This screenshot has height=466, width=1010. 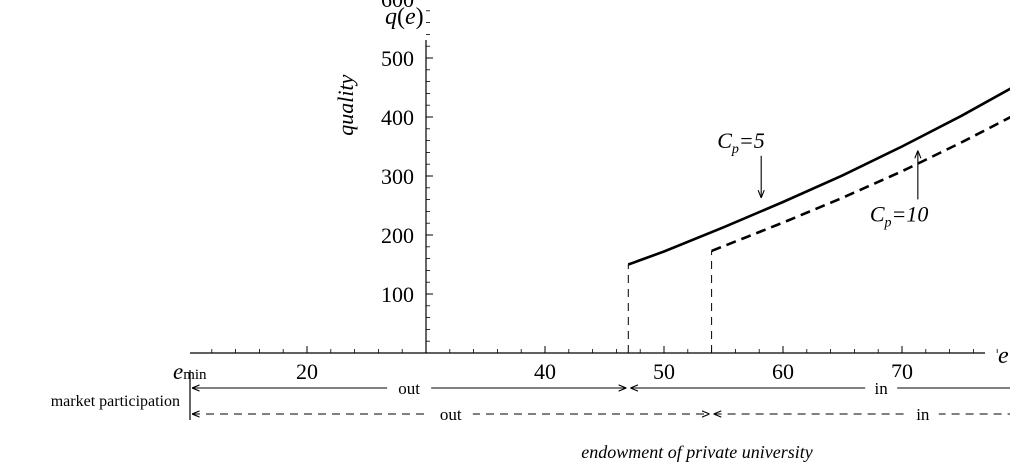 What do you see at coordinates (397, 235) in the screenshot?
I see `y-tick-label: 200` at bounding box center [397, 235].